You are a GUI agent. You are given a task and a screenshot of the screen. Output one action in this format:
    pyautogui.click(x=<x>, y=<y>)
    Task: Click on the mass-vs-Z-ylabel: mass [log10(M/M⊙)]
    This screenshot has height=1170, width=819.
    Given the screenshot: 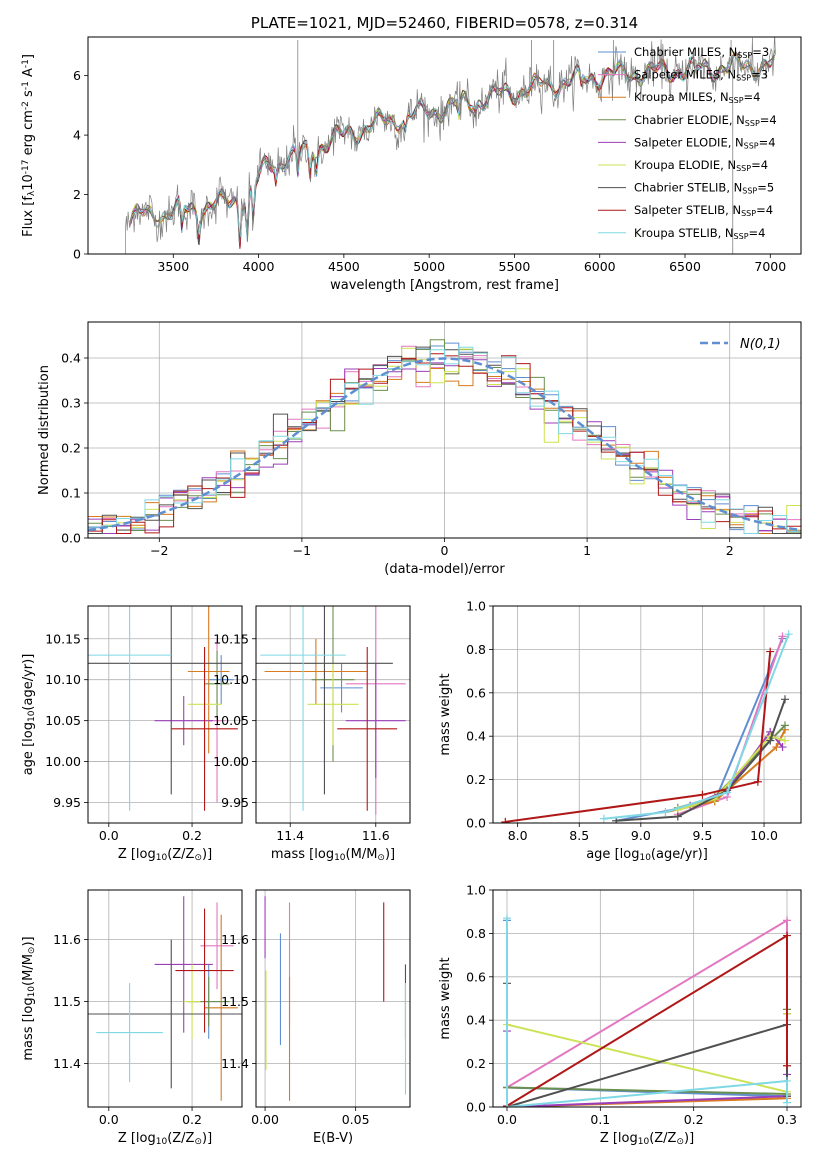 What is the action you would take?
    pyautogui.click(x=29, y=998)
    